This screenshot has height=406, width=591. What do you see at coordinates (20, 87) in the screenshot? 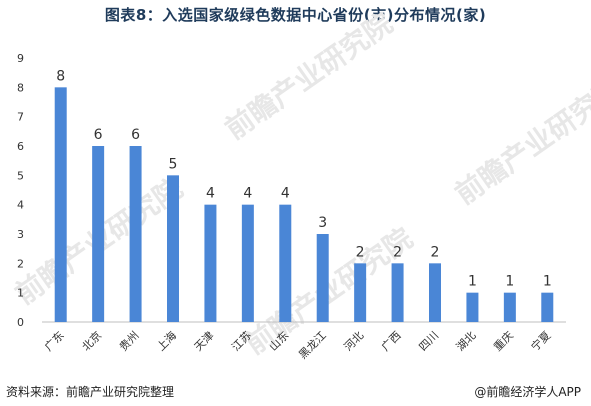
I see `y-tick-label: 8` at bounding box center [20, 87].